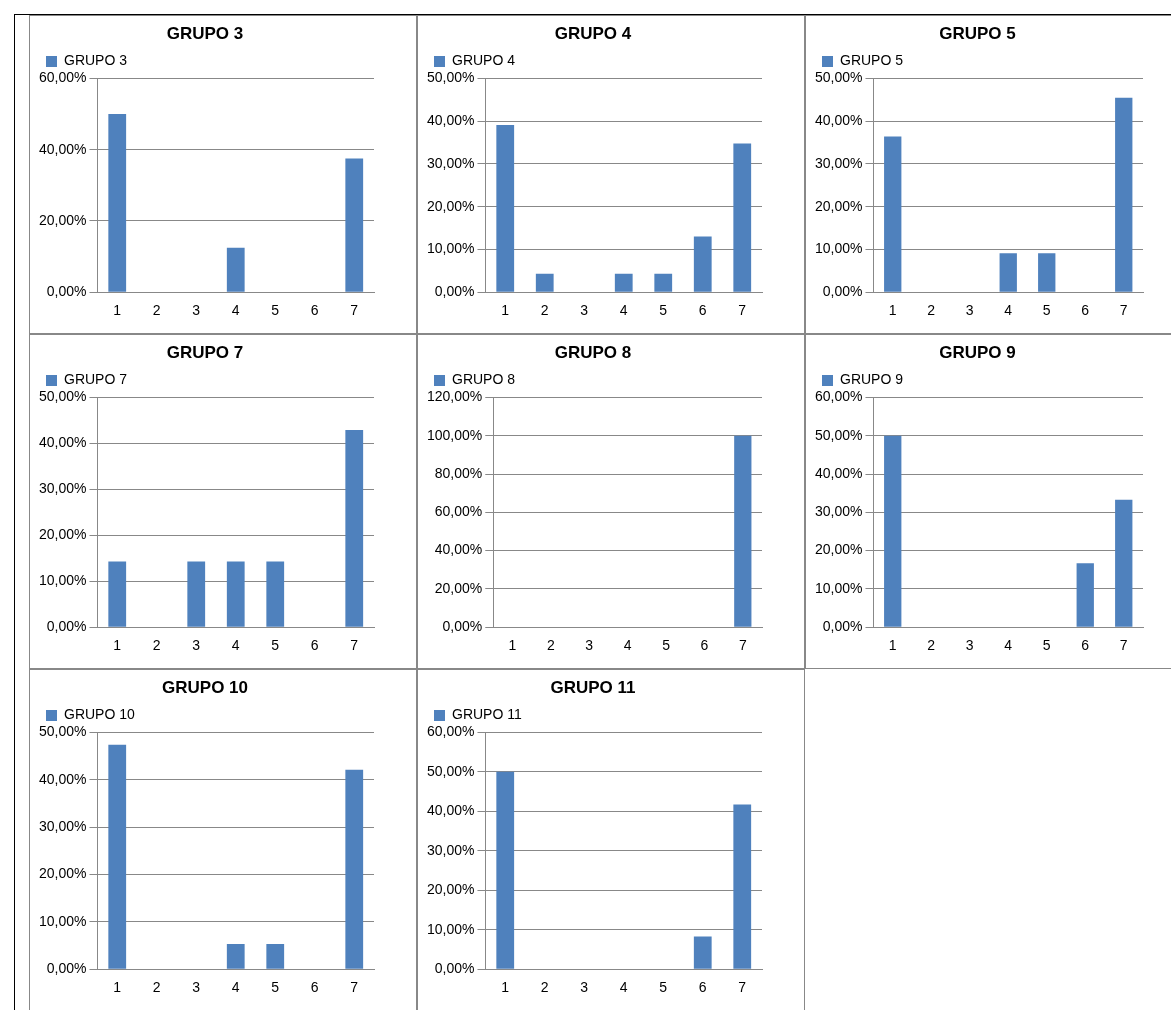 This screenshot has height=1010, width=1171. What do you see at coordinates (205, 687) in the screenshot?
I see `chart-title: GRUPO 10` at bounding box center [205, 687].